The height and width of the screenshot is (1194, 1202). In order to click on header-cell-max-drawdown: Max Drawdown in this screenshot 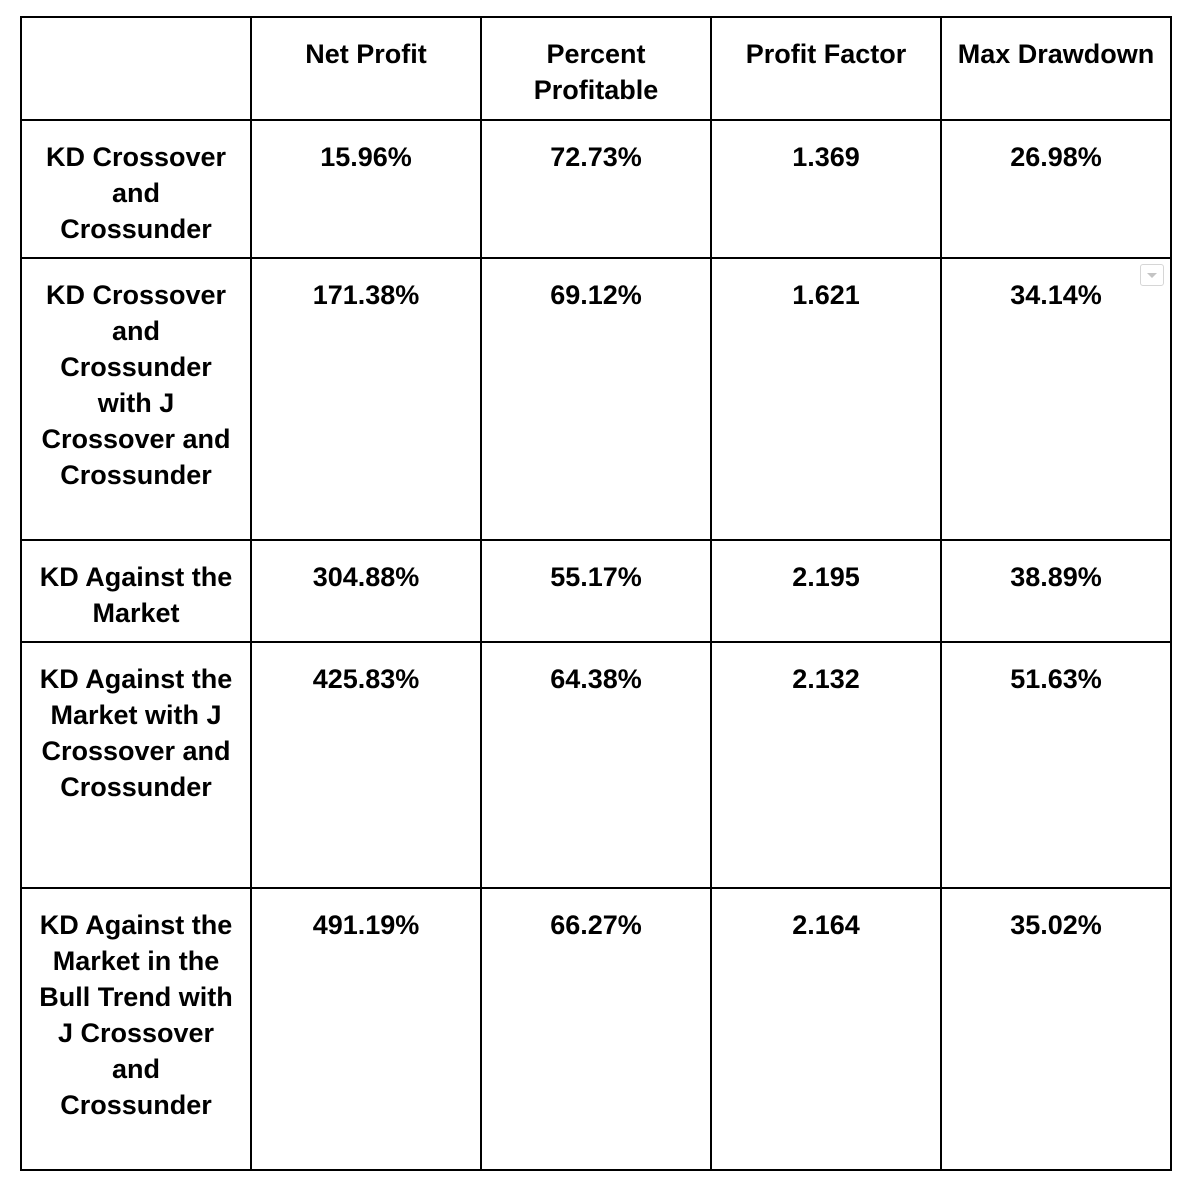, I will do `click(1056, 68)`.